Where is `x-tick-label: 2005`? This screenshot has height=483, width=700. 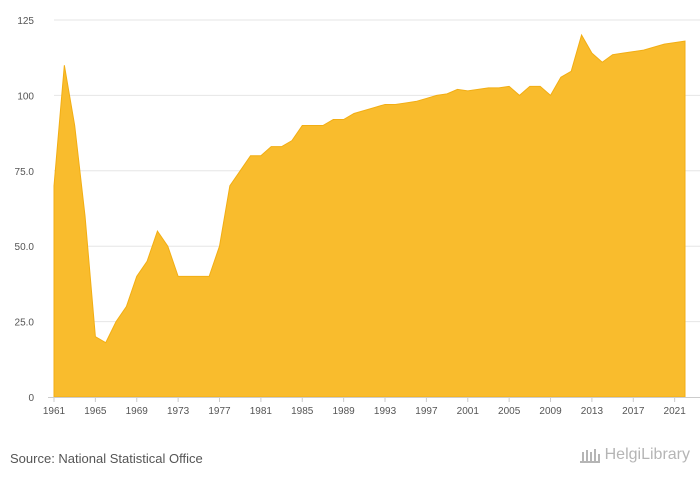 x-tick-label: 2005 is located at coordinates (509, 411).